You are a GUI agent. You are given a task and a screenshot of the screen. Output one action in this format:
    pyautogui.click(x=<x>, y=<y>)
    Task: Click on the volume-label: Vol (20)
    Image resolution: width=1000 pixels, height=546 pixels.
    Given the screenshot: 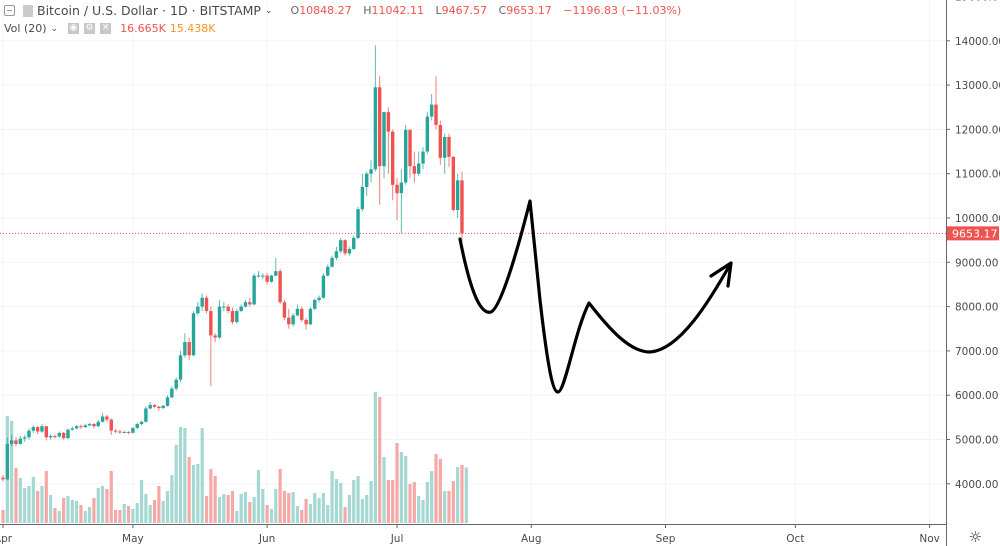 What is the action you would take?
    pyautogui.click(x=25, y=28)
    